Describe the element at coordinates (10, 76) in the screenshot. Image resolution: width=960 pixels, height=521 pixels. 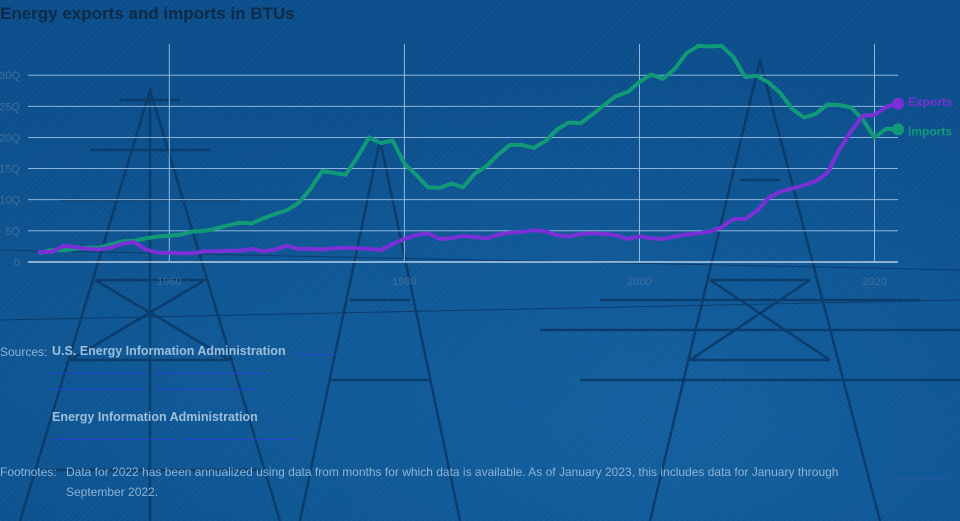
I see `y-tick-label: 30Q` at that location.